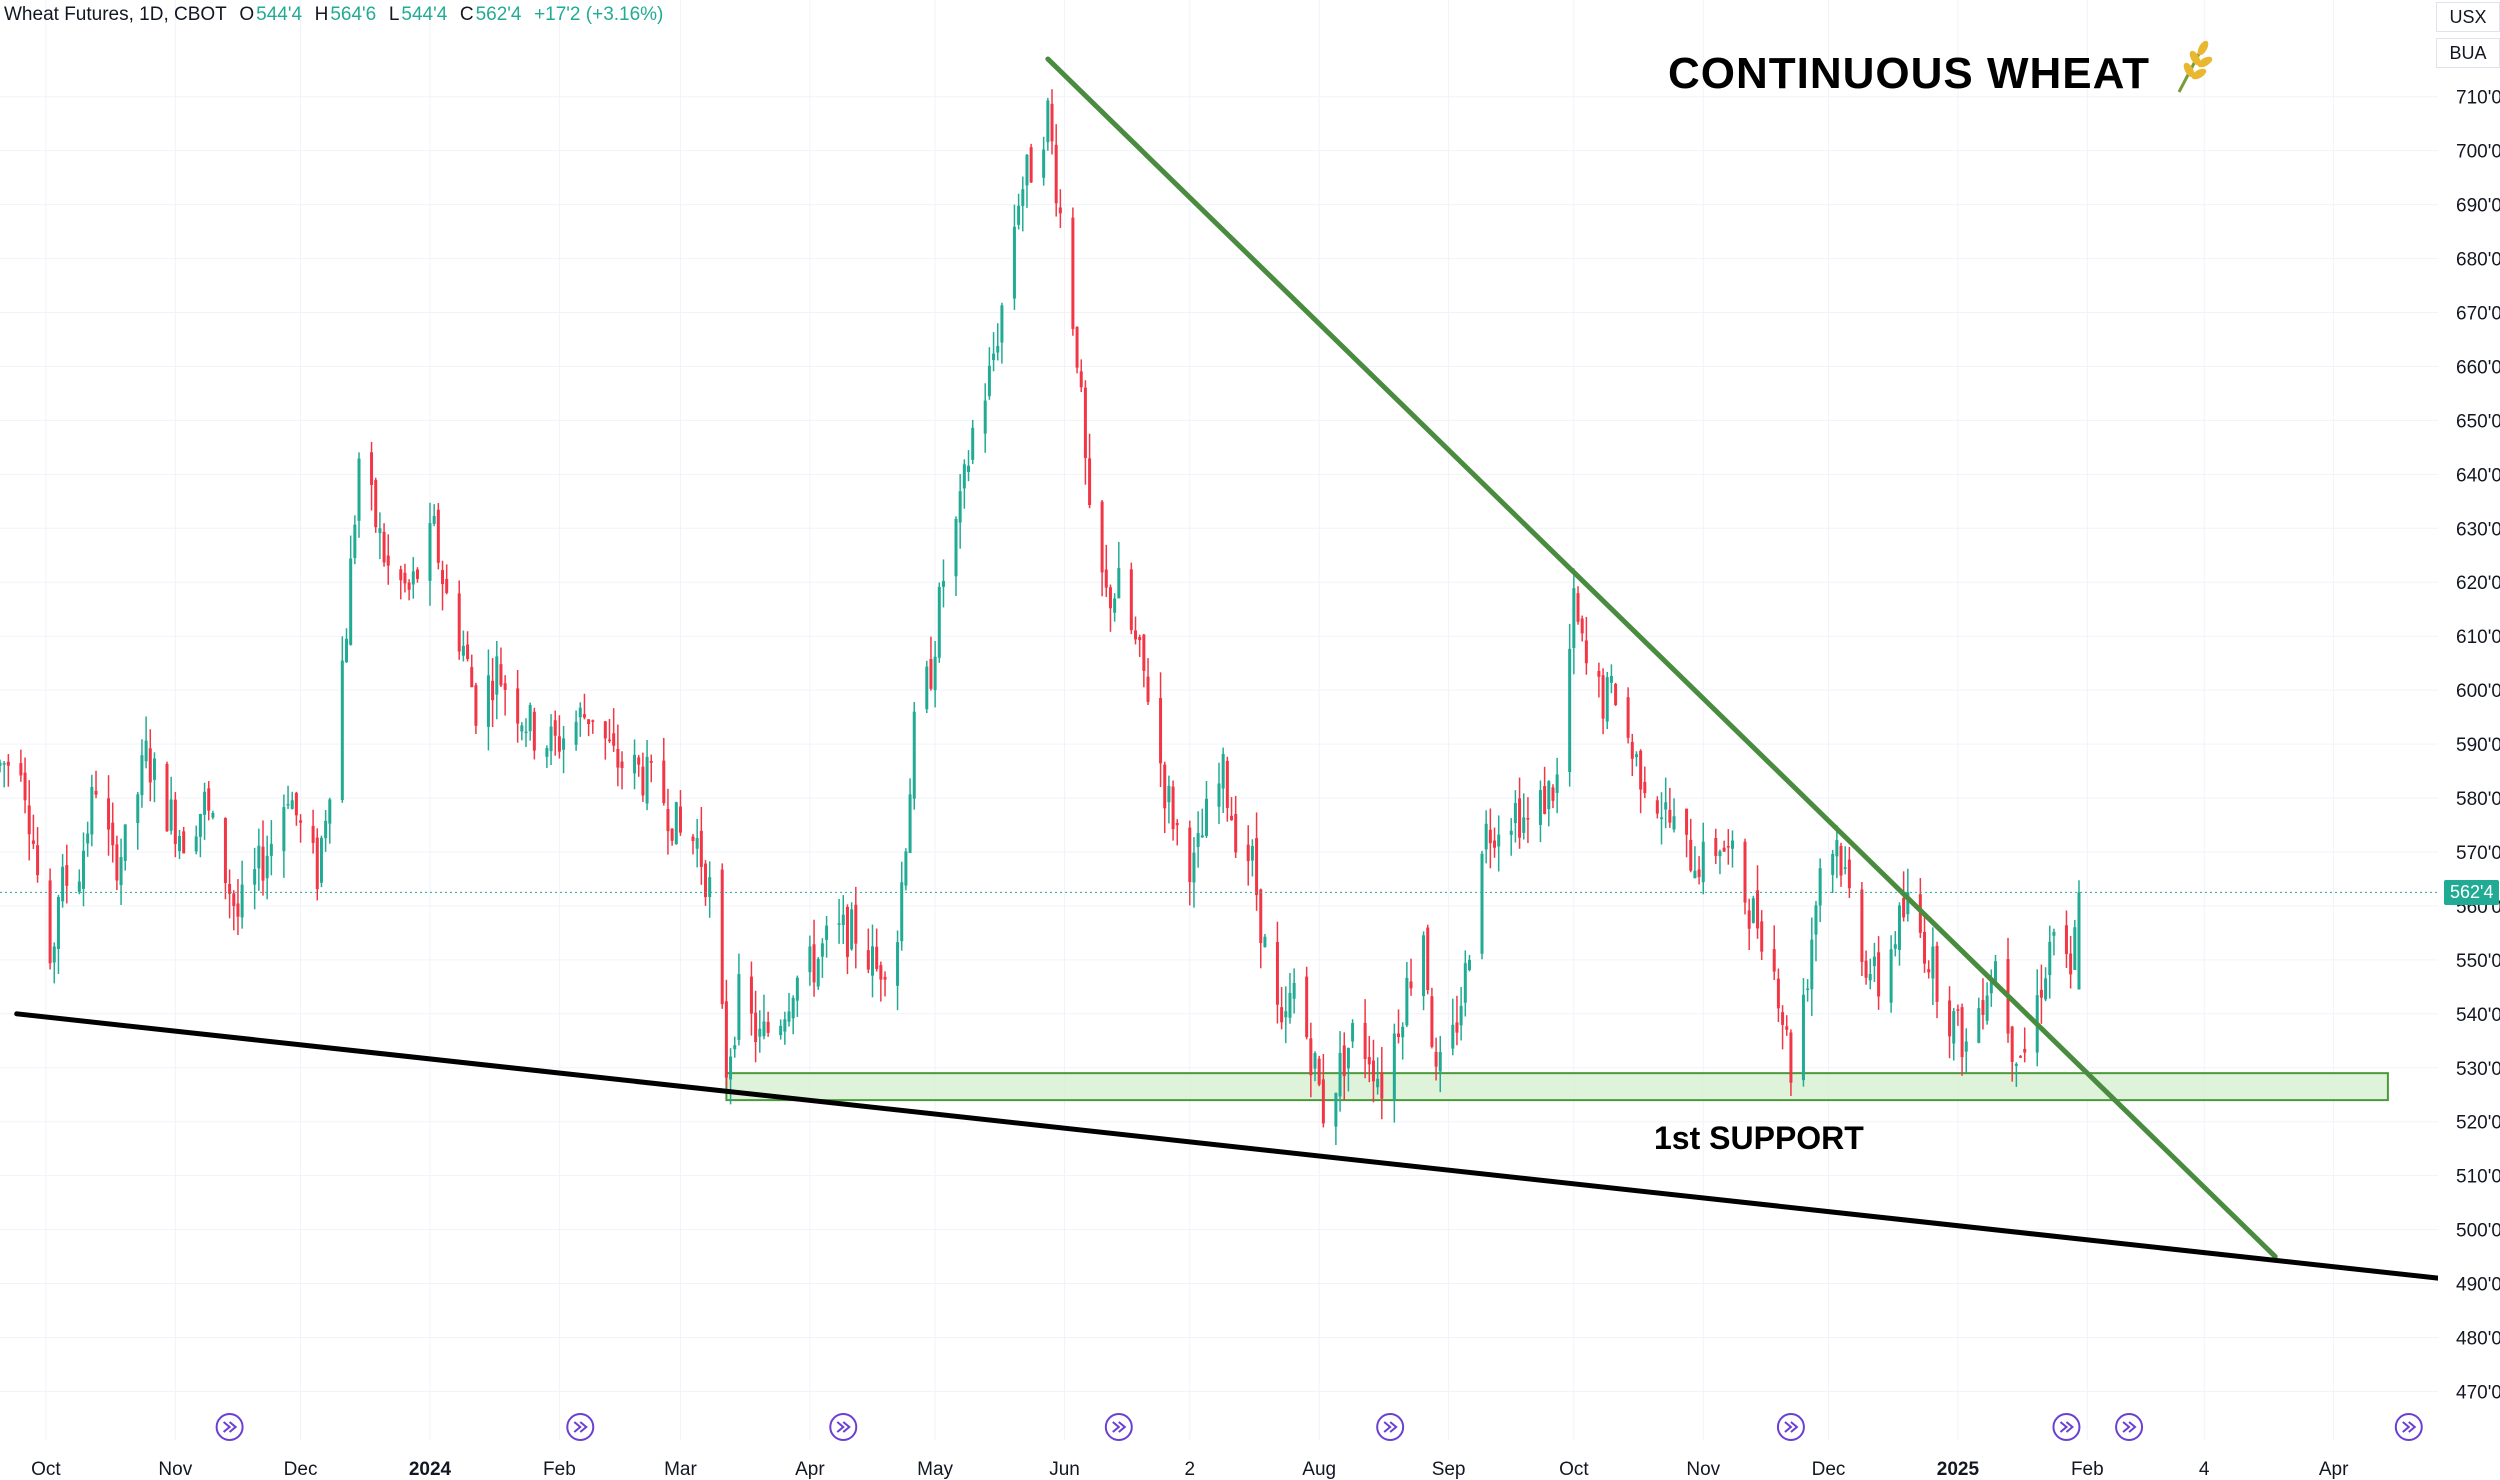  Describe the element at coordinates (1829, 1469) in the screenshot. I see `x-tick-label: Dec` at that location.